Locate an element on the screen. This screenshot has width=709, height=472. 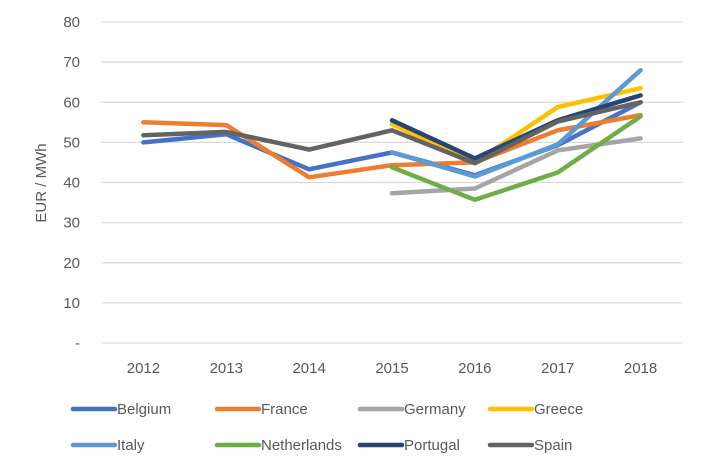
x-tick-label: 2018 is located at coordinates (640, 368).